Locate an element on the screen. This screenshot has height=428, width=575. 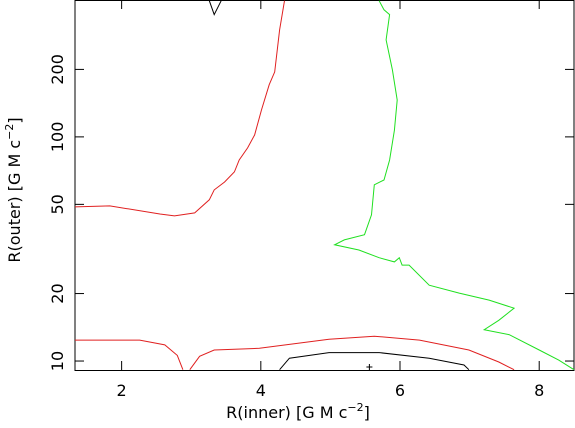
x-label-exp: −2 is located at coordinates (355, 407).